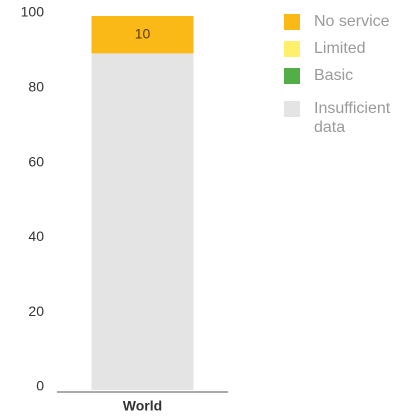  I want to click on legend: No service Limited Basic Insufficient data, so click(346, 78).